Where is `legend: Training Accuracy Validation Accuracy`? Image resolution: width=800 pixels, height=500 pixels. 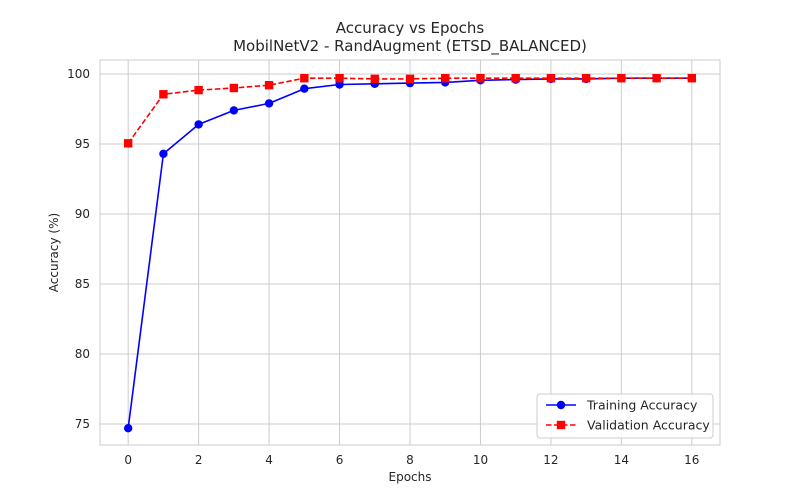
legend: Training Accuracy Validation Accuracy is located at coordinates (625, 416).